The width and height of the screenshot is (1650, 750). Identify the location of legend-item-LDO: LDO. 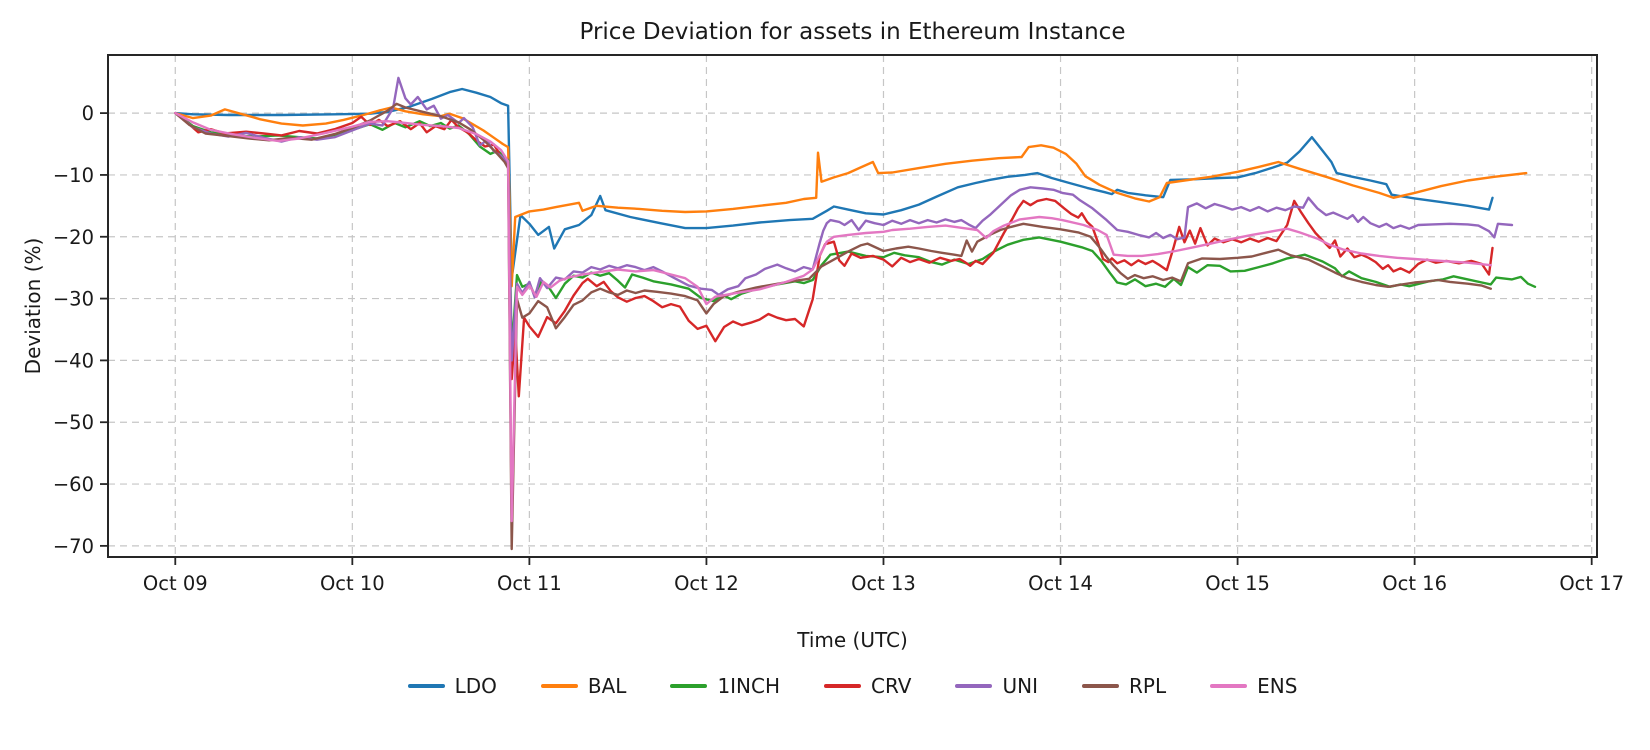
(452, 686).